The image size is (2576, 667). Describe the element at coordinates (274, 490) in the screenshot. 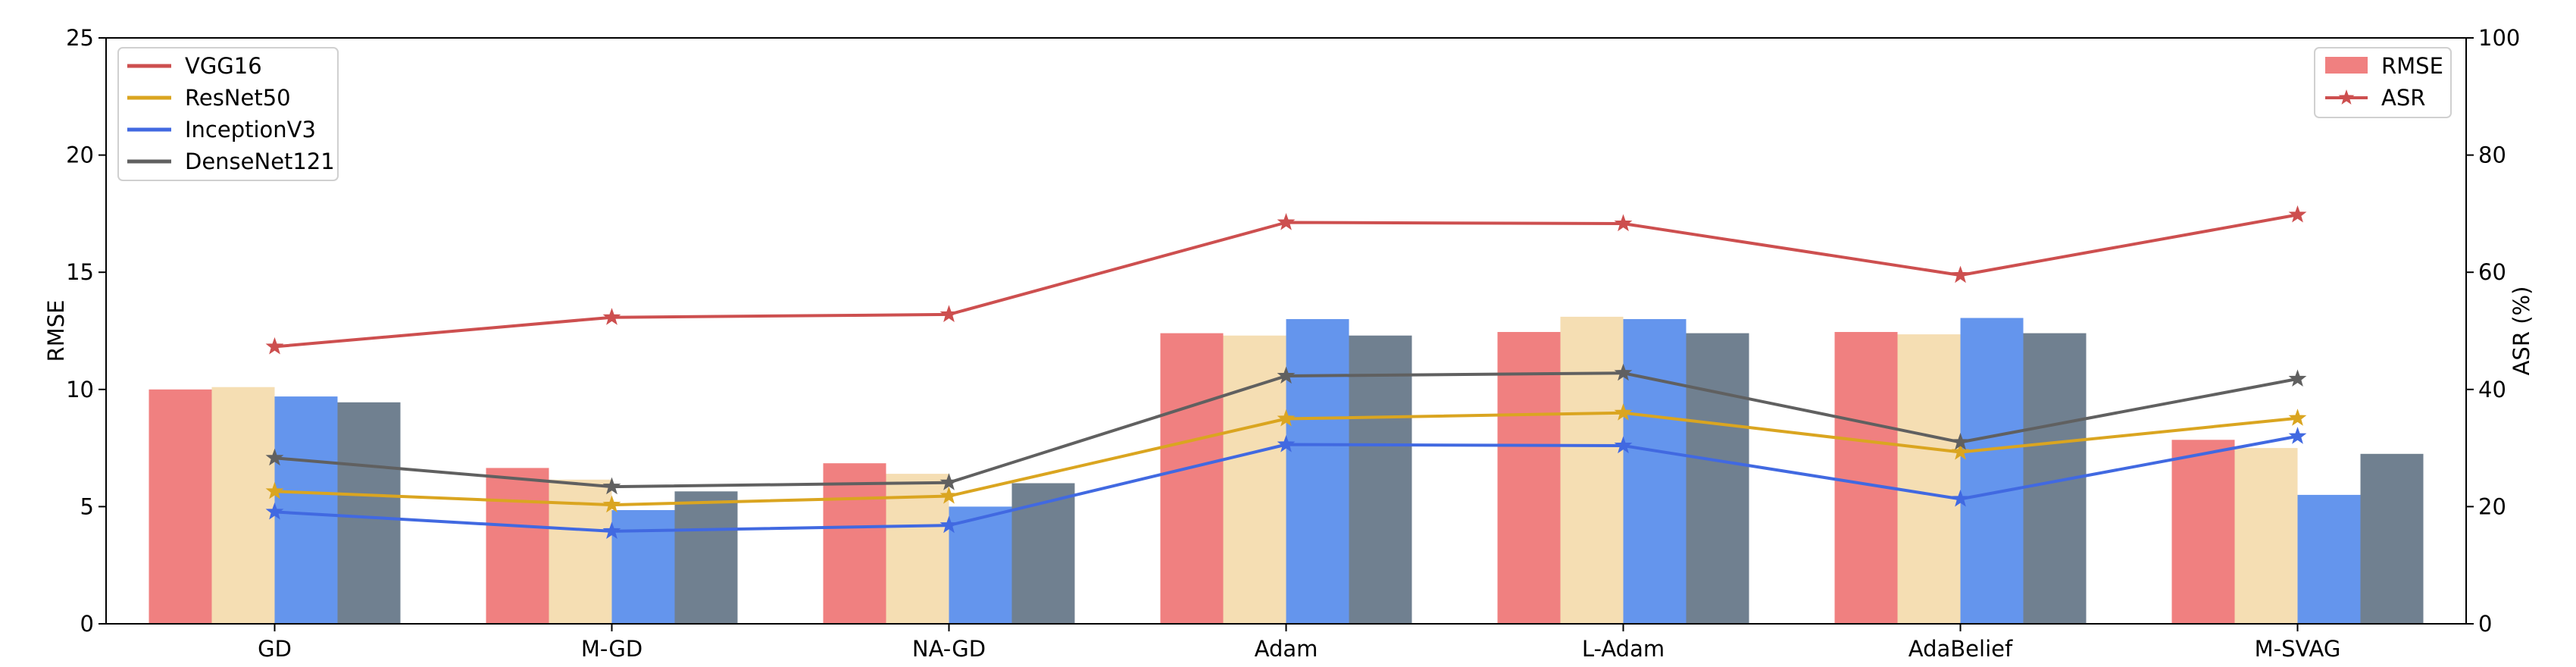

I see `point-resnet50-gd` at that location.